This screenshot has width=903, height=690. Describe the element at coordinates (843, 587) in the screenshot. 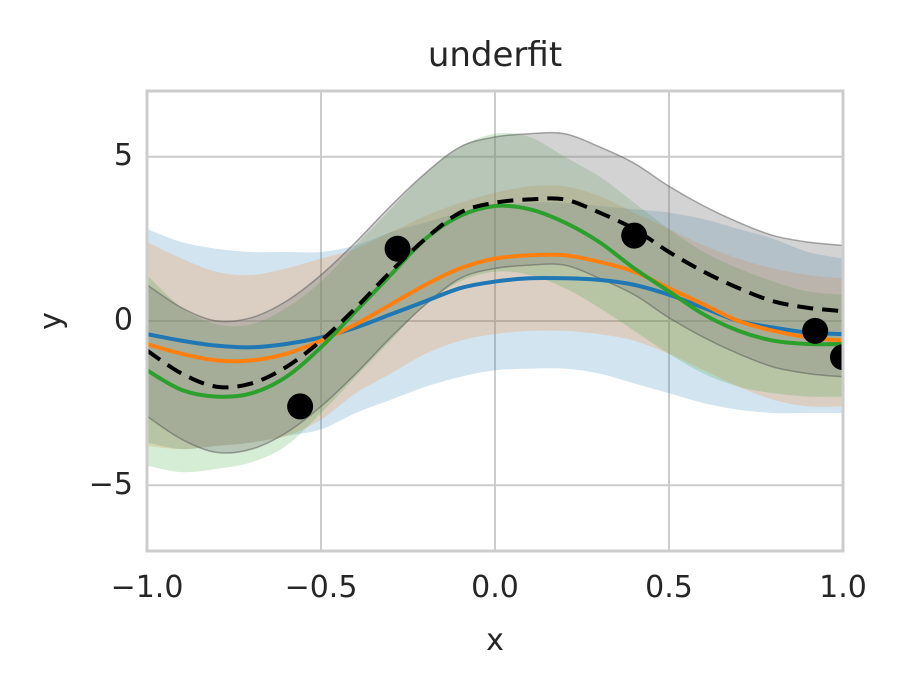

I see `x-tick-label: 1.0` at that location.